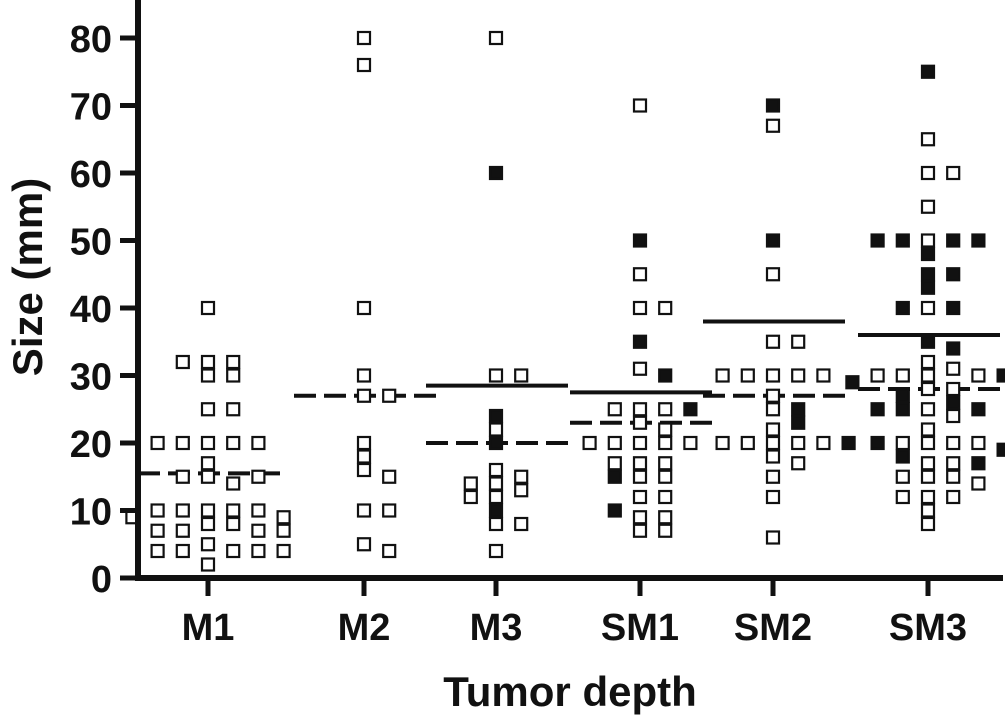  I want to click on y-tick-label: 40, so click(91, 310).